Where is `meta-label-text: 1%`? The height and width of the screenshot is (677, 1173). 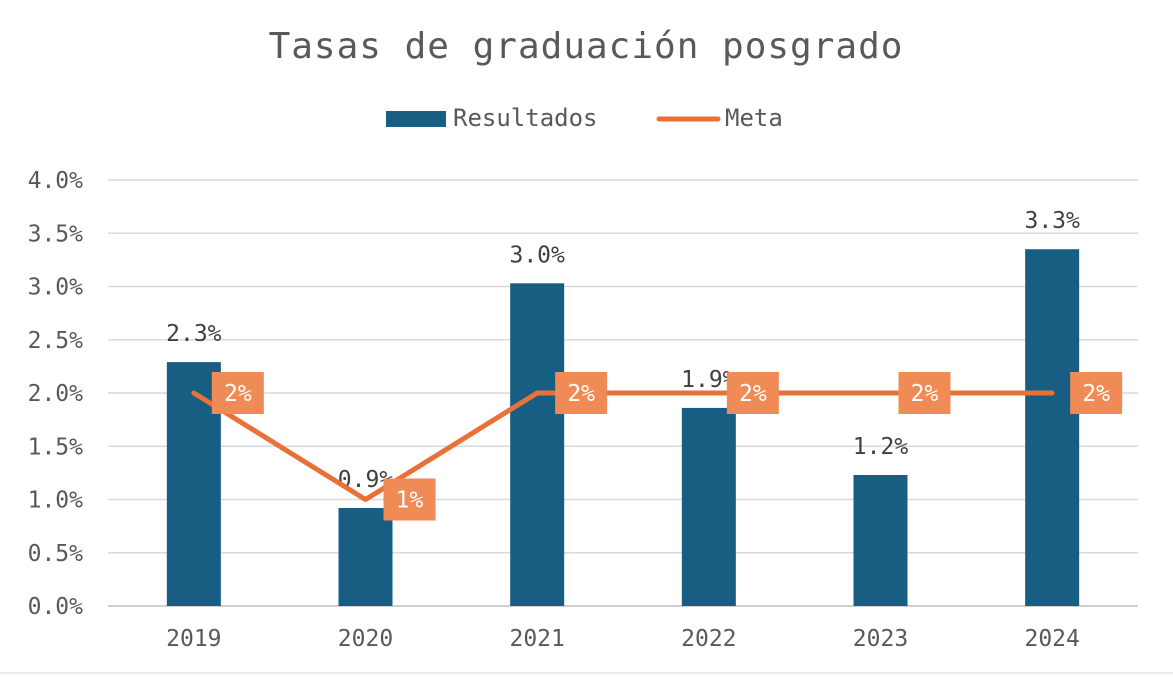
meta-label-text: 1% is located at coordinates (410, 501).